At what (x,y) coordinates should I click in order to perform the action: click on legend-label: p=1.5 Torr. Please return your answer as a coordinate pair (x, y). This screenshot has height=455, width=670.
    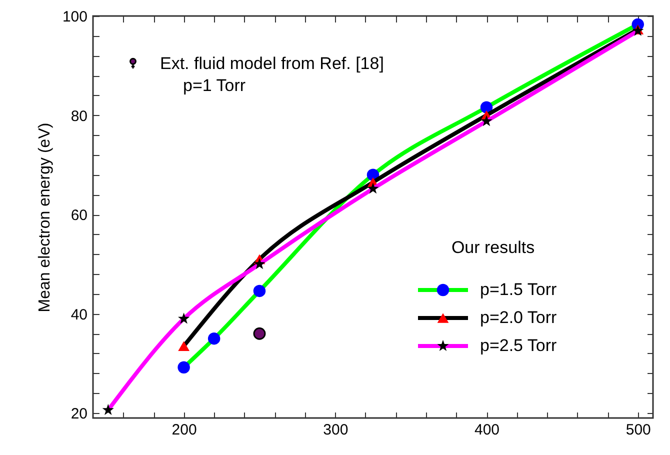
    Looking at the image, I should click on (519, 289).